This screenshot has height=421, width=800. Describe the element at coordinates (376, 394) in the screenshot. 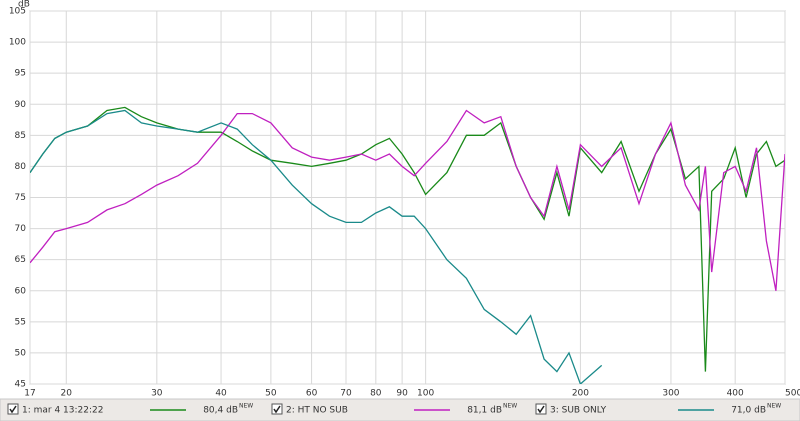

I see `x-tick-label: 80` at that location.